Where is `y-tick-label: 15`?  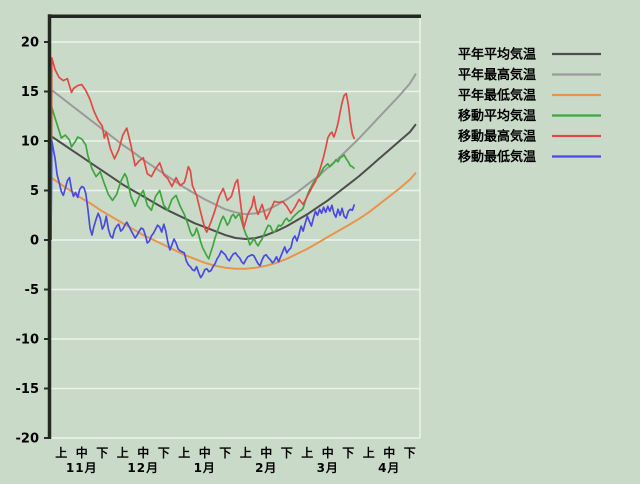 y-tick-label: 15 is located at coordinates (30, 92).